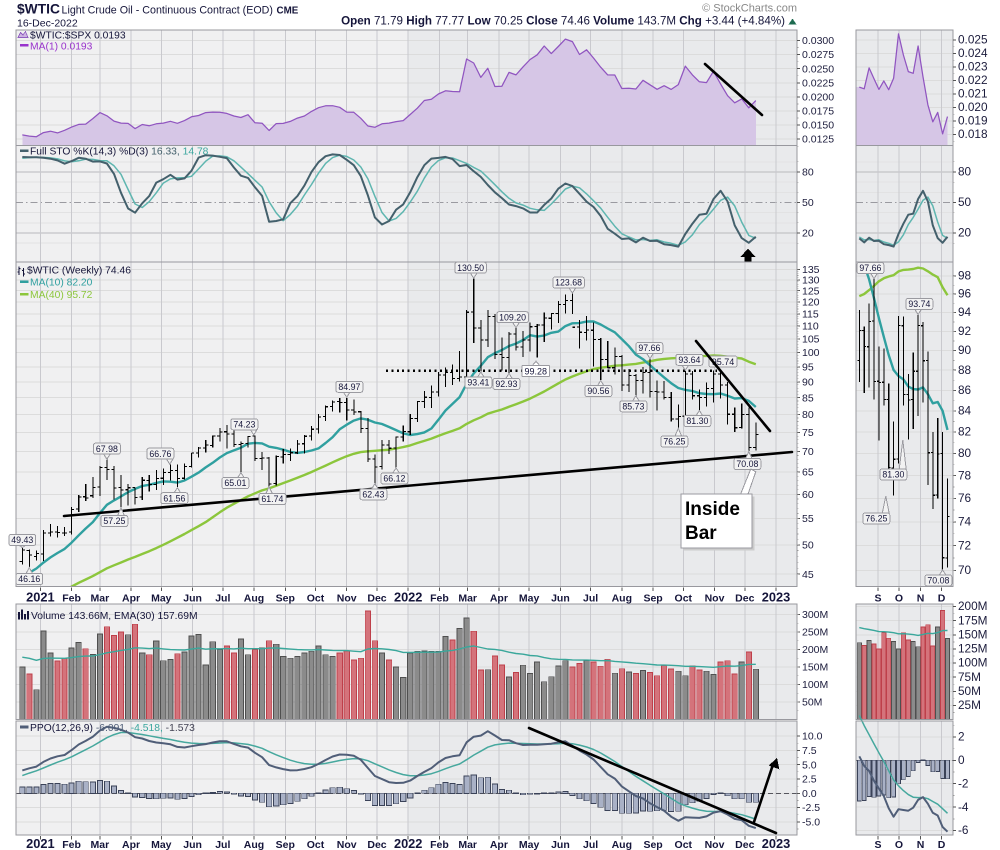  I want to click on svg-text: 0.0125, so click(818, 140).